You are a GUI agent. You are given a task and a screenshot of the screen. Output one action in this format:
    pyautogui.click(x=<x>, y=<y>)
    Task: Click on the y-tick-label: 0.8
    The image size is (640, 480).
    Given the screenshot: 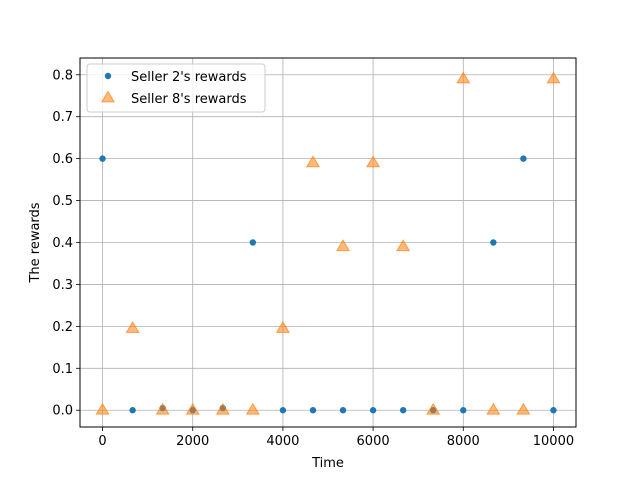 What is the action you would take?
    pyautogui.click(x=62, y=75)
    